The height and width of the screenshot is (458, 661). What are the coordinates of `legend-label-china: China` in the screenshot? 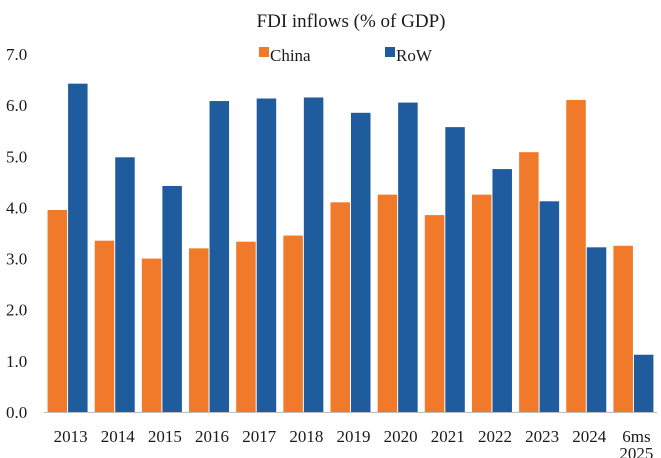 It's located at (290, 55).